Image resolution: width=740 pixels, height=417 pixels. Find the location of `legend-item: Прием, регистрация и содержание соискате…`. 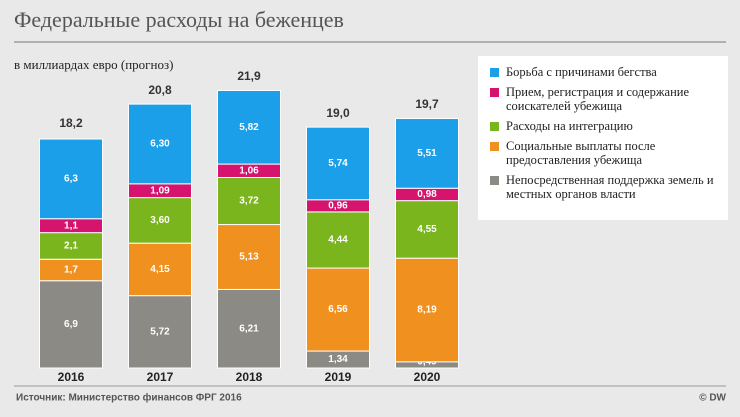

legend-item: Прием, регистрация и содержание соискате… is located at coordinates (603, 99).